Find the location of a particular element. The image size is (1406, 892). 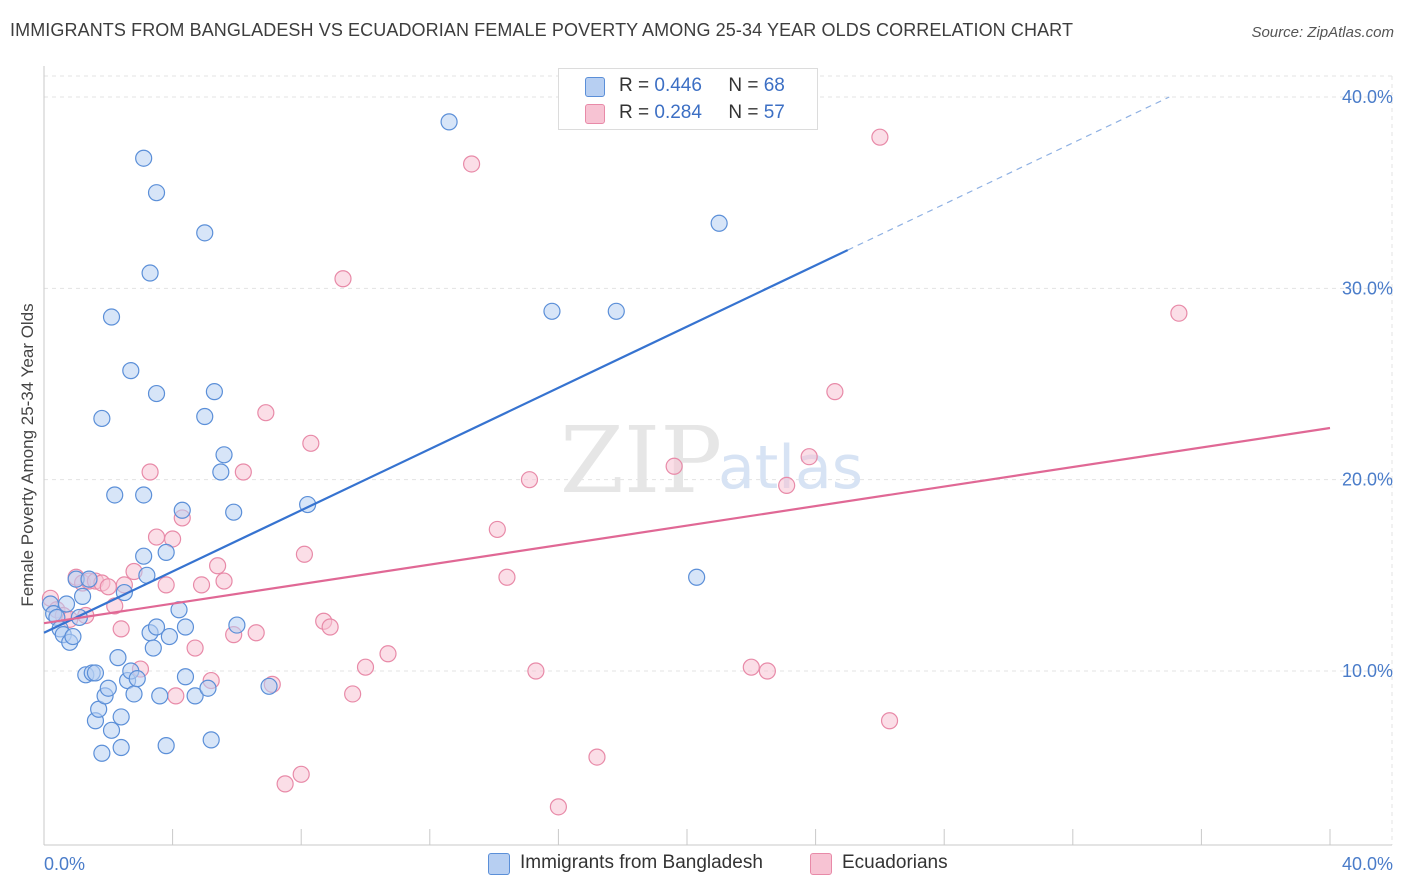

legend-swatch-blue is located at coordinates (499, 864).